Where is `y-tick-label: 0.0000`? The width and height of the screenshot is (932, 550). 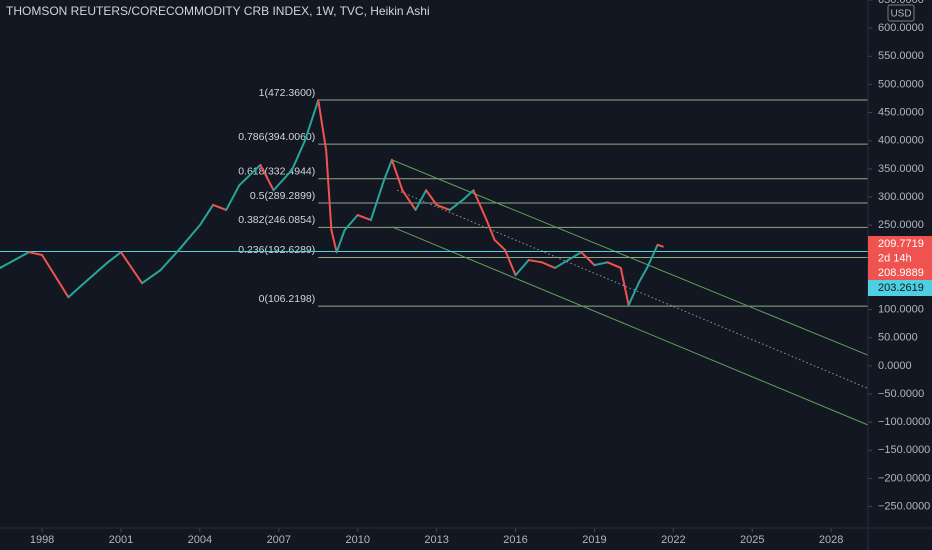
y-tick-label: 0.0000 is located at coordinates (895, 366).